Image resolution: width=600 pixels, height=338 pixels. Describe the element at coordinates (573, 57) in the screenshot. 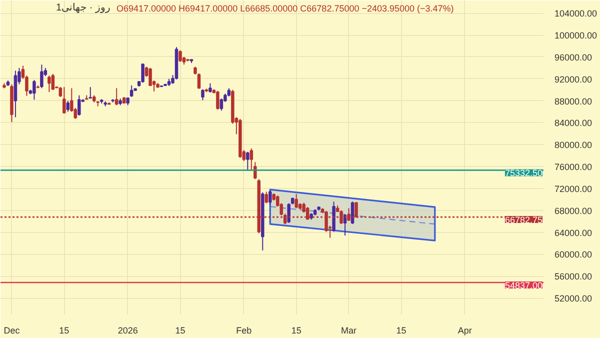

I see `y-tick-label: 96000.00` at that location.